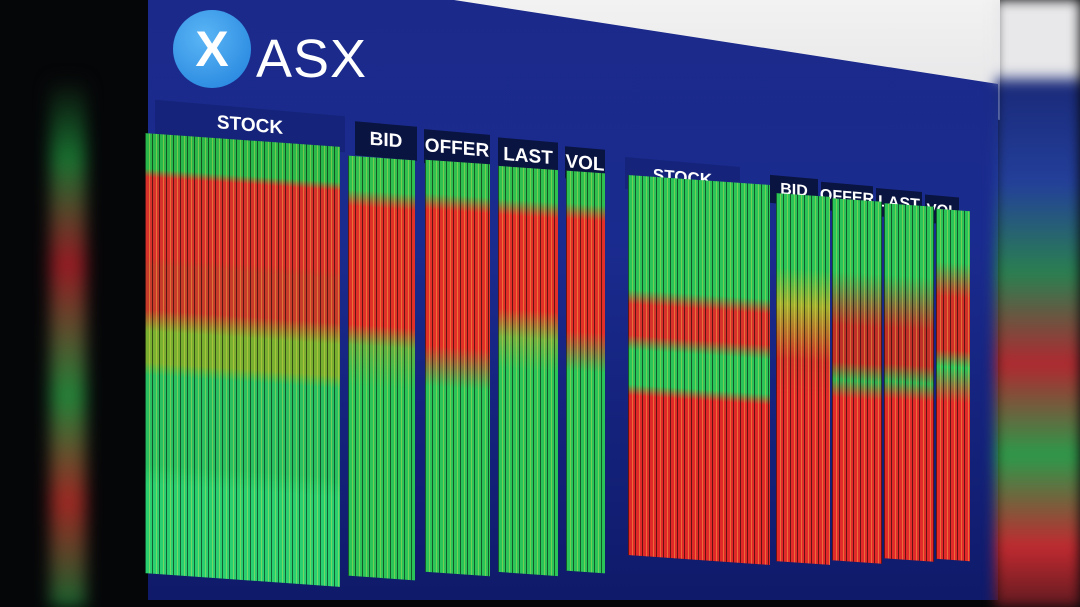 This screenshot has height=607, width=1080. Describe the element at coordinates (857, 381) in the screenshot. I see `offer-column-right` at that location.